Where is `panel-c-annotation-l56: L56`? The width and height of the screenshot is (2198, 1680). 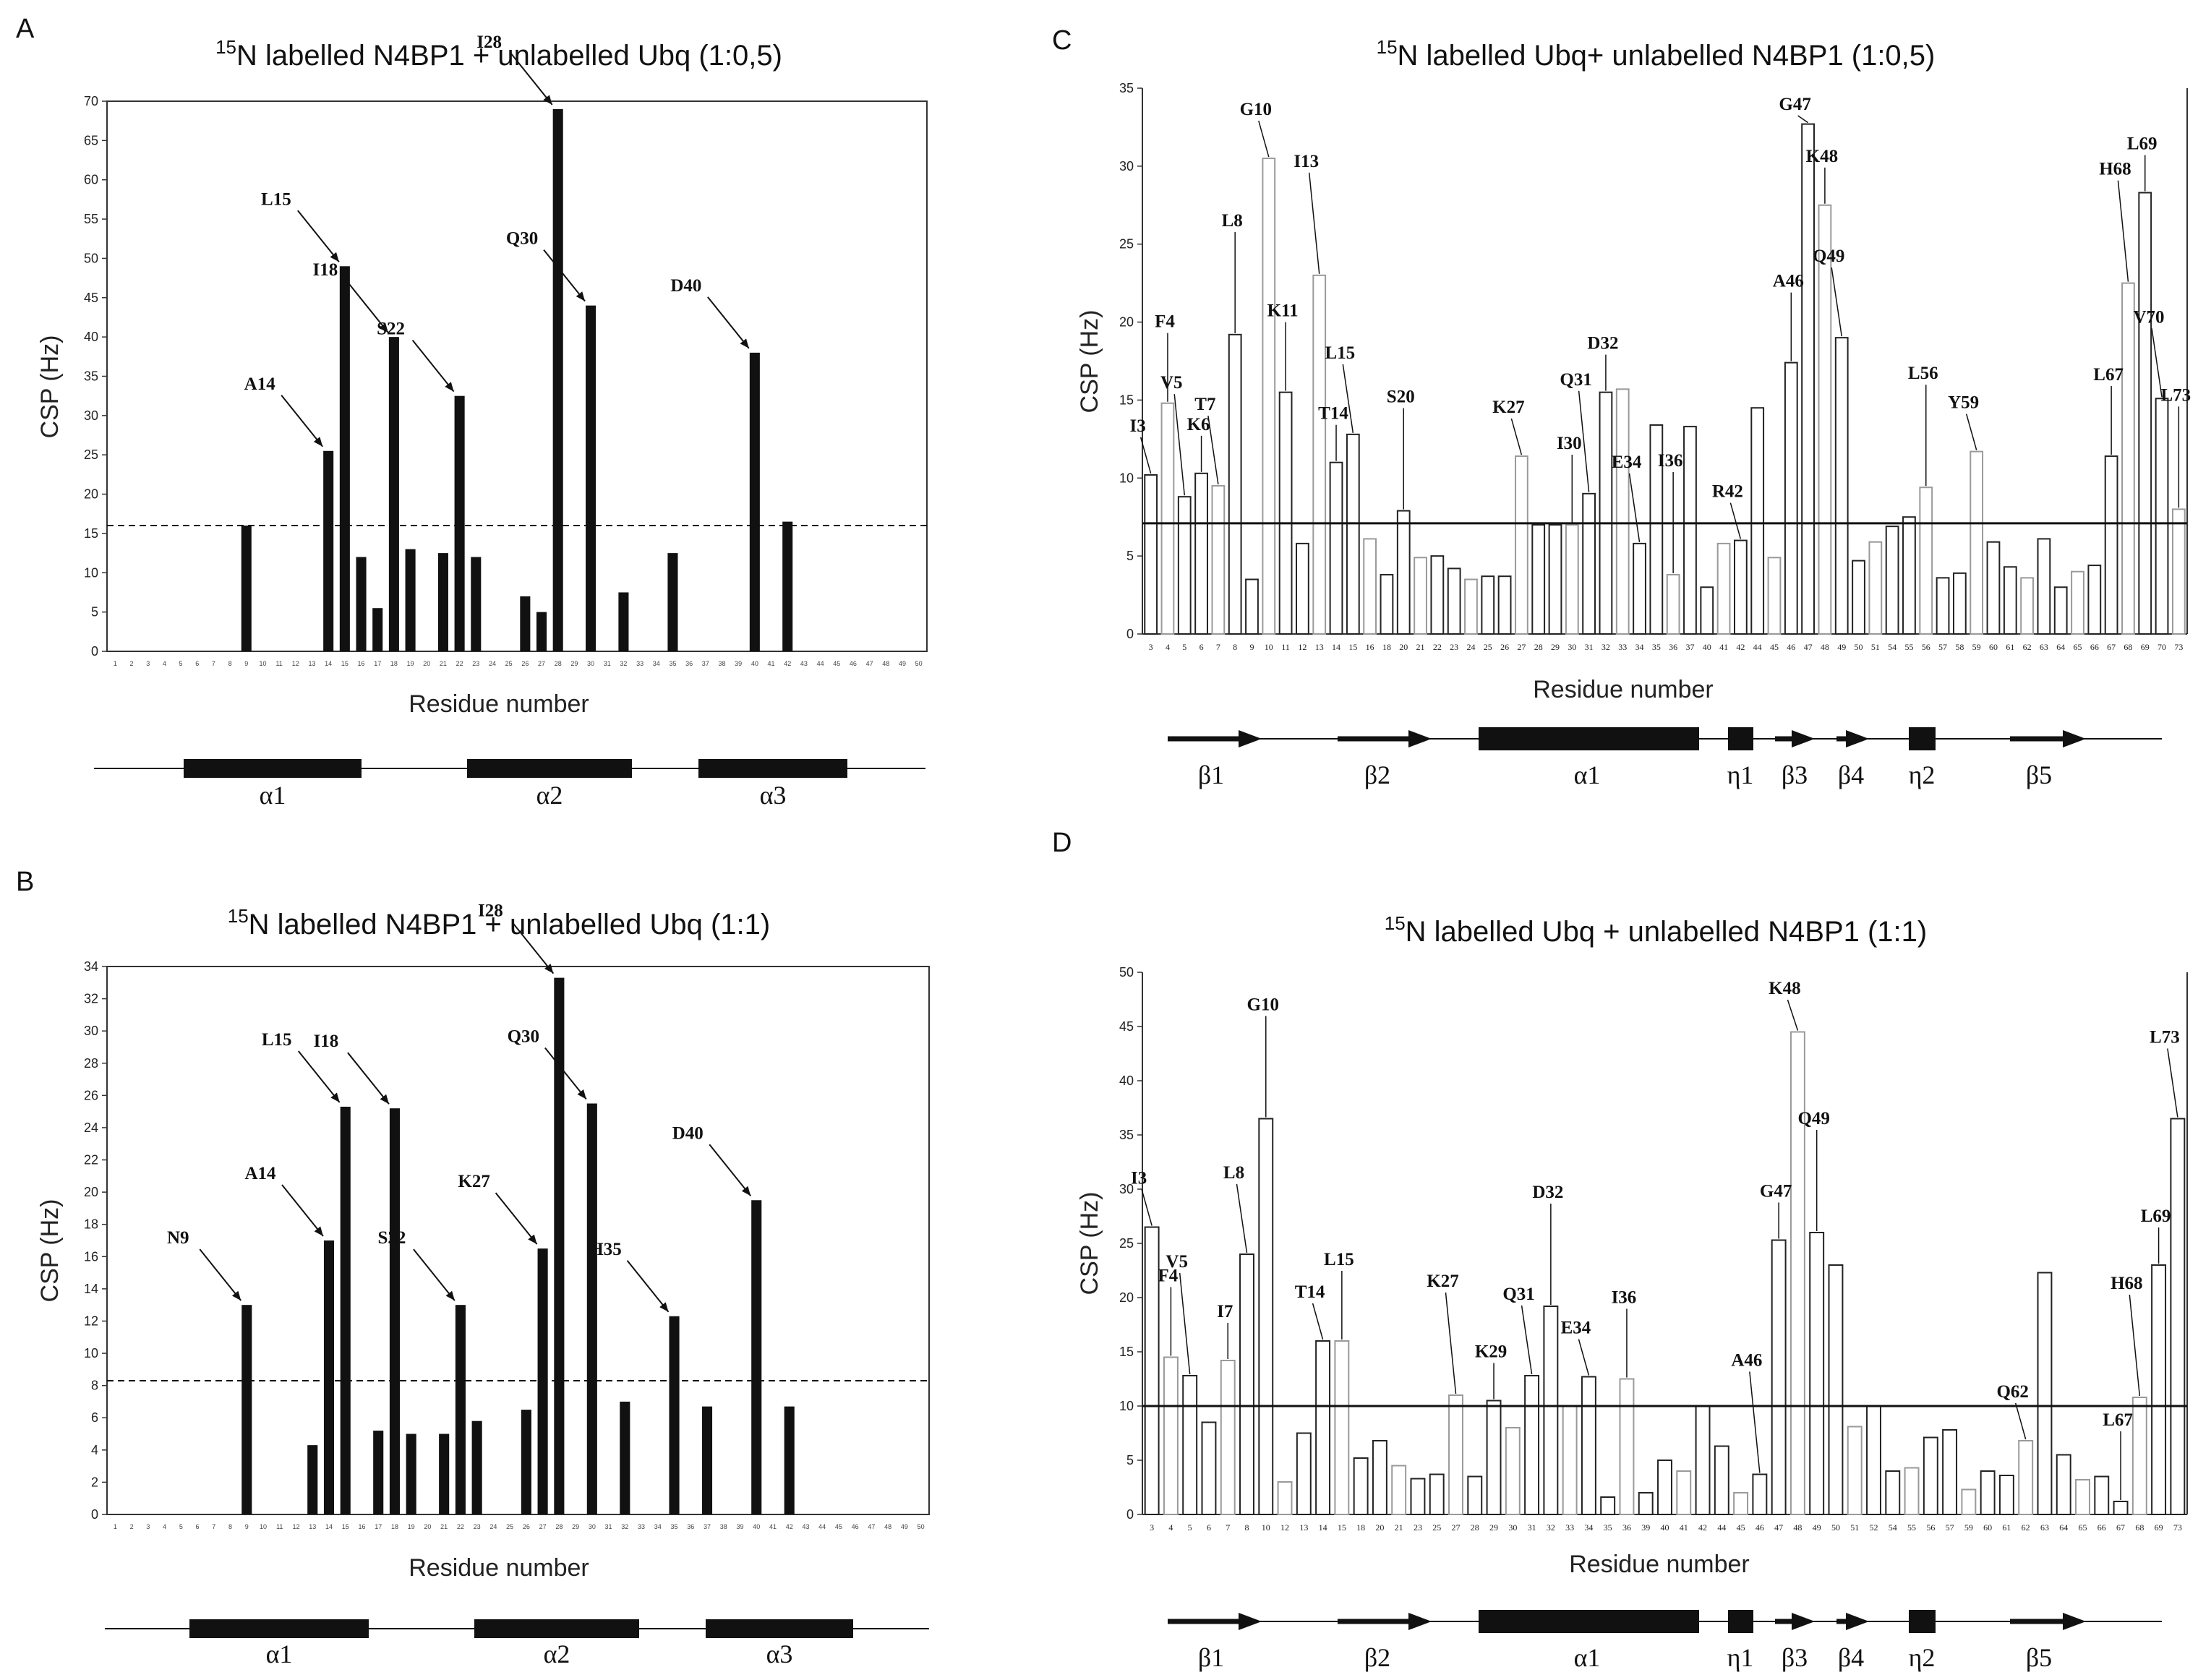 panel-c-annotation-l56: L56 is located at coordinates (1923, 373).